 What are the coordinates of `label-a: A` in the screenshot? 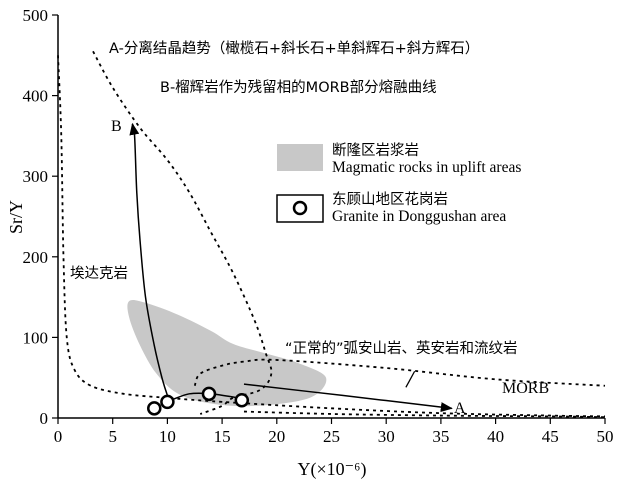 It's located at (460, 408).